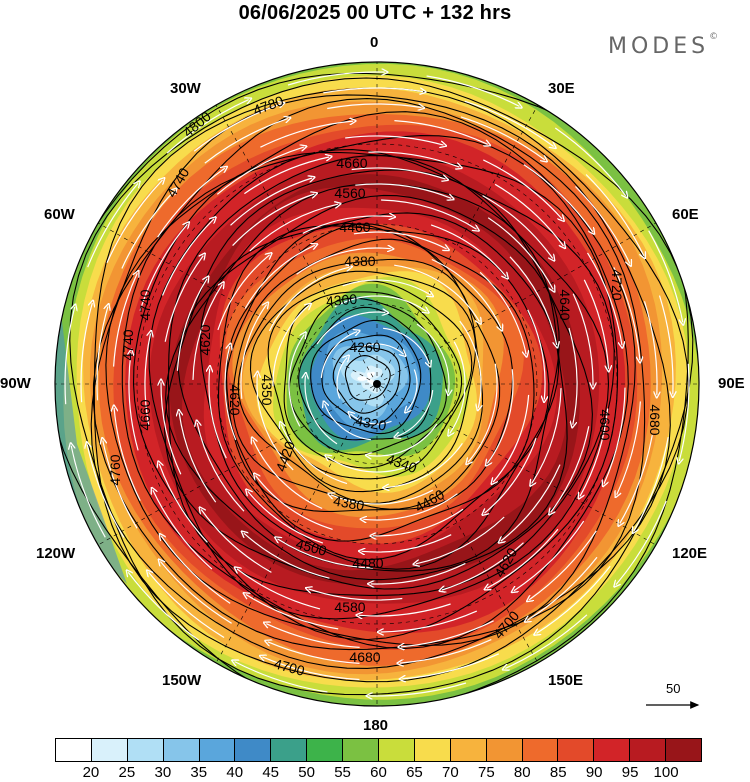 This screenshot has height=782, width=750. I want to click on lon-label-90w: 90W, so click(15, 383).